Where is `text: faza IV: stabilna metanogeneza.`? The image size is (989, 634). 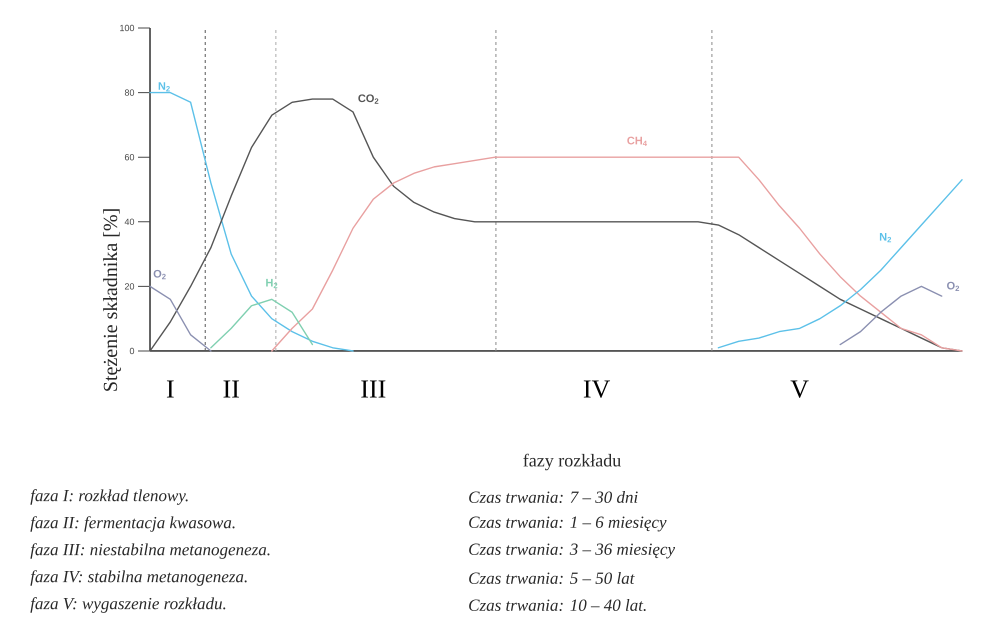
text: faza IV: stabilna metanogeneza. is located at coordinates (138, 578).